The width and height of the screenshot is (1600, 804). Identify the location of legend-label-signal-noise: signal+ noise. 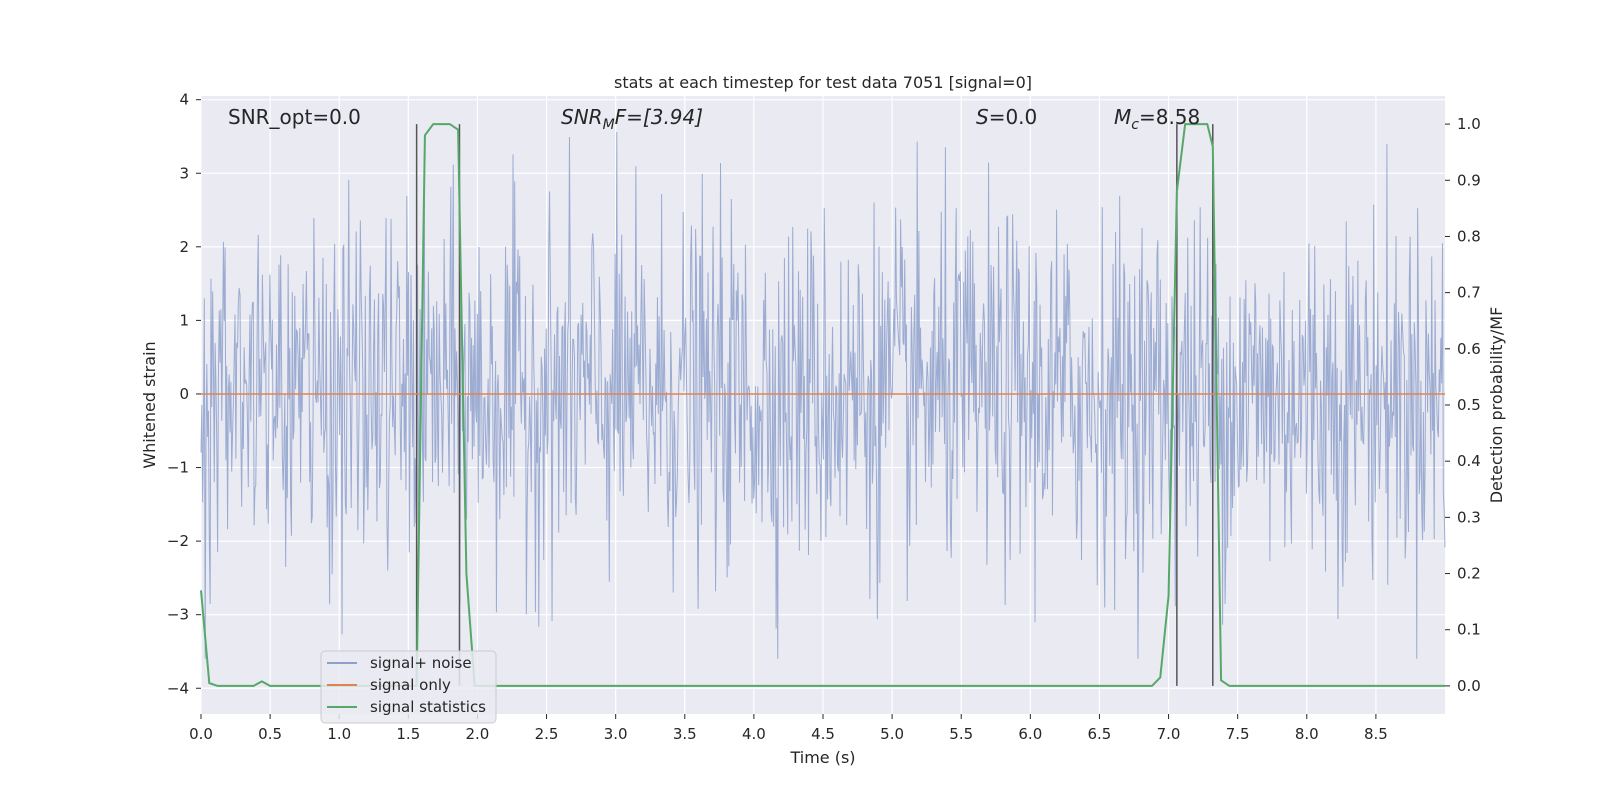
(421, 663).